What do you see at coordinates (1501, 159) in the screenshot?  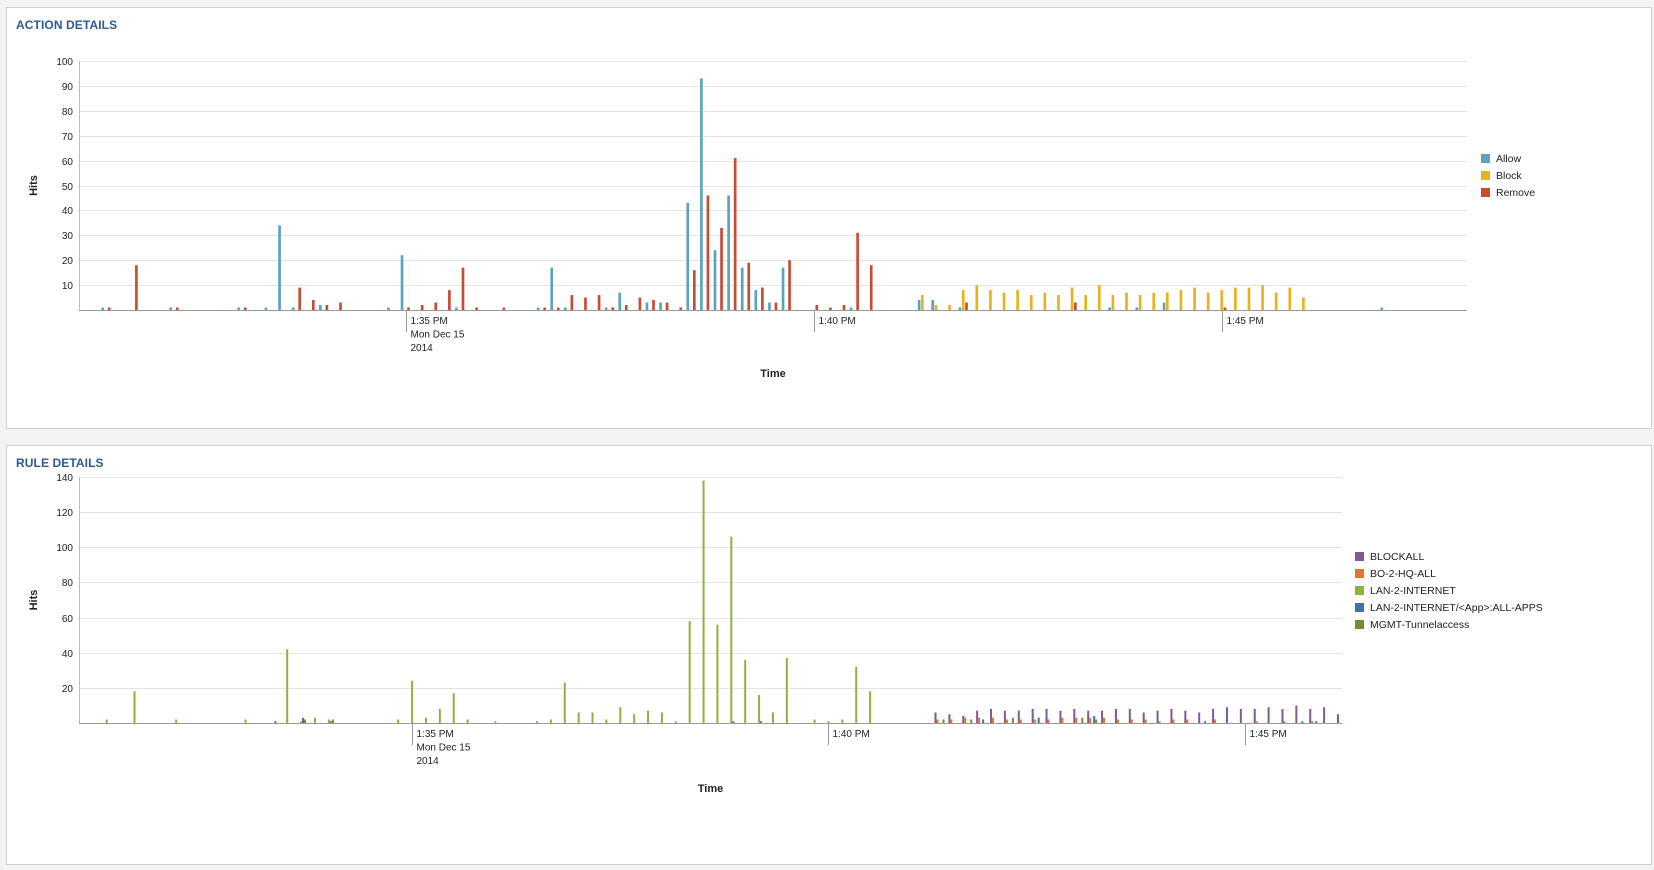 I see `legend-item: Allow` at bounding box center [1501, 159].